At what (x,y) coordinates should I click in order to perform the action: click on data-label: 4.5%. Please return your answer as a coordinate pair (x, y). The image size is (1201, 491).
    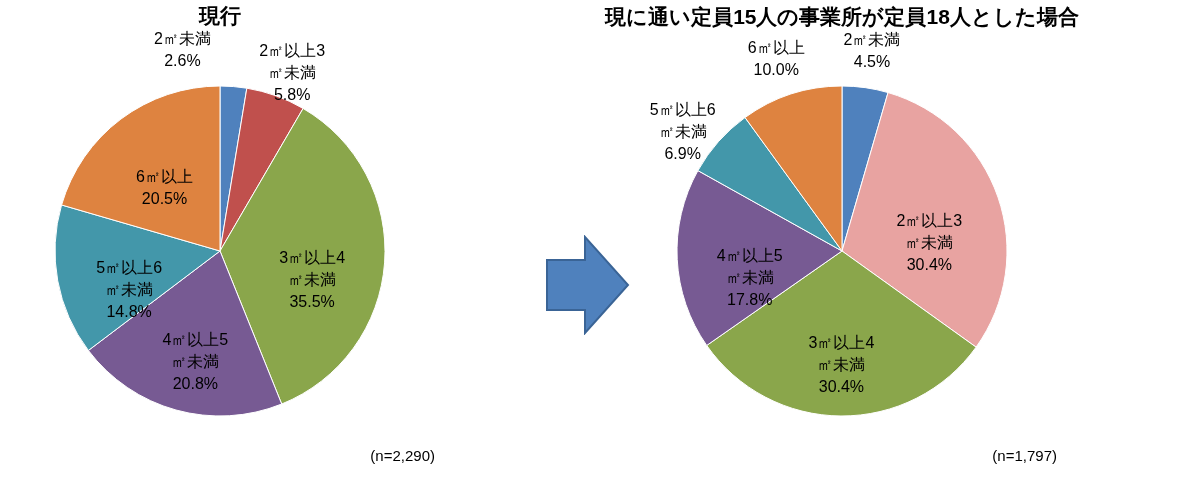
    Looking at the image, I should click on (872, 62).